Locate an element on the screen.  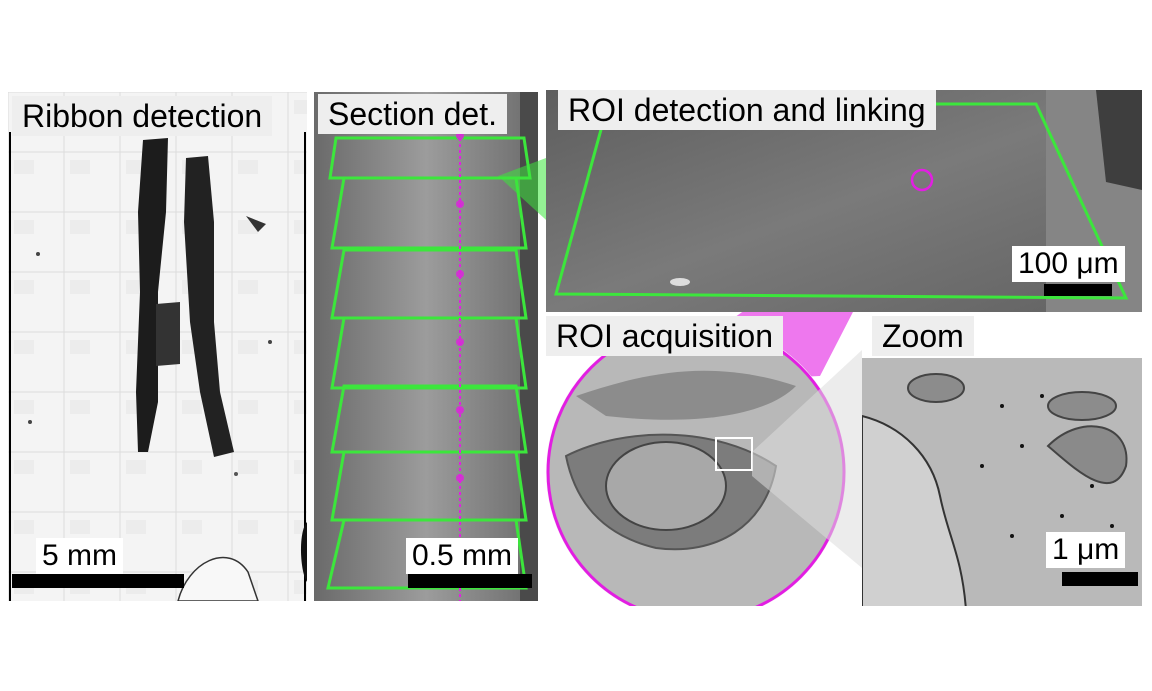
roi-marker is located at coordinates (922, 180).